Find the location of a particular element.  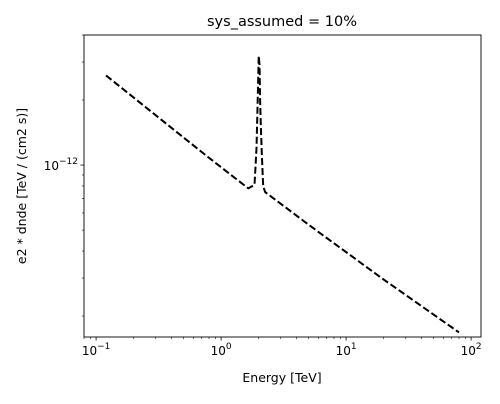

y-tick-base: 10 is located at coordinates (51, 166).